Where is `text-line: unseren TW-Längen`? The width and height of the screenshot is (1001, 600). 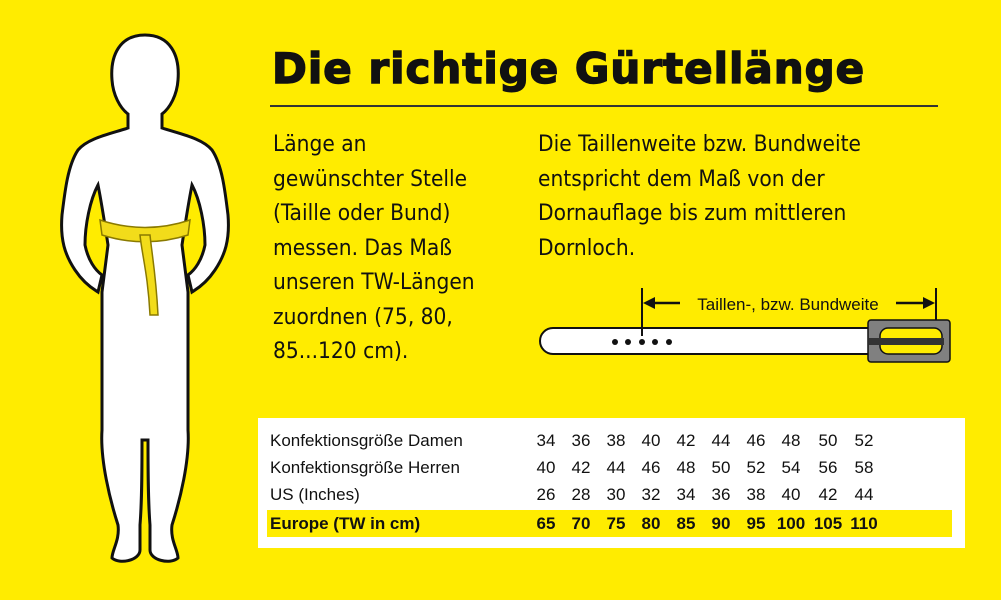
text-line: unseren TW-Längen is located at coordinates (374, 282).